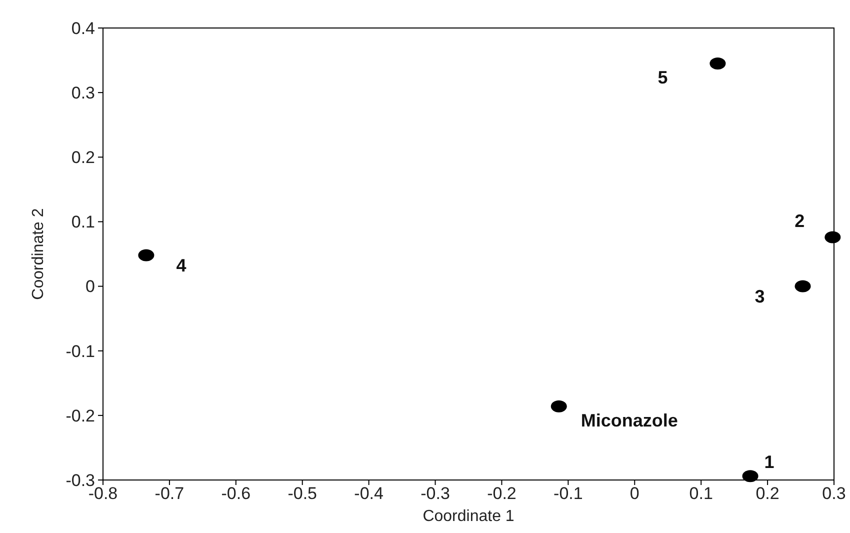 The width and height of the screenshot is (850, 533). What do you see at coordinates (90, 286) in the screenshot?
I see `y-tick-label: 0` at bounding box center [90, 286].